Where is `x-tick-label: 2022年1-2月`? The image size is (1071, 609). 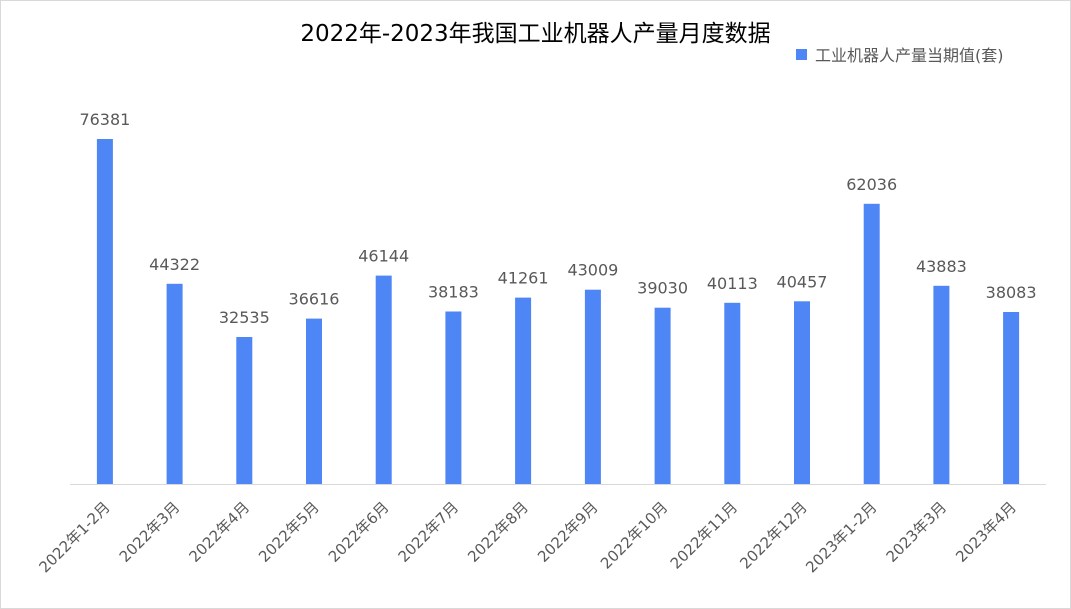 x-tick-label: 2022年1-2月 is located at coordinates (74, 537).